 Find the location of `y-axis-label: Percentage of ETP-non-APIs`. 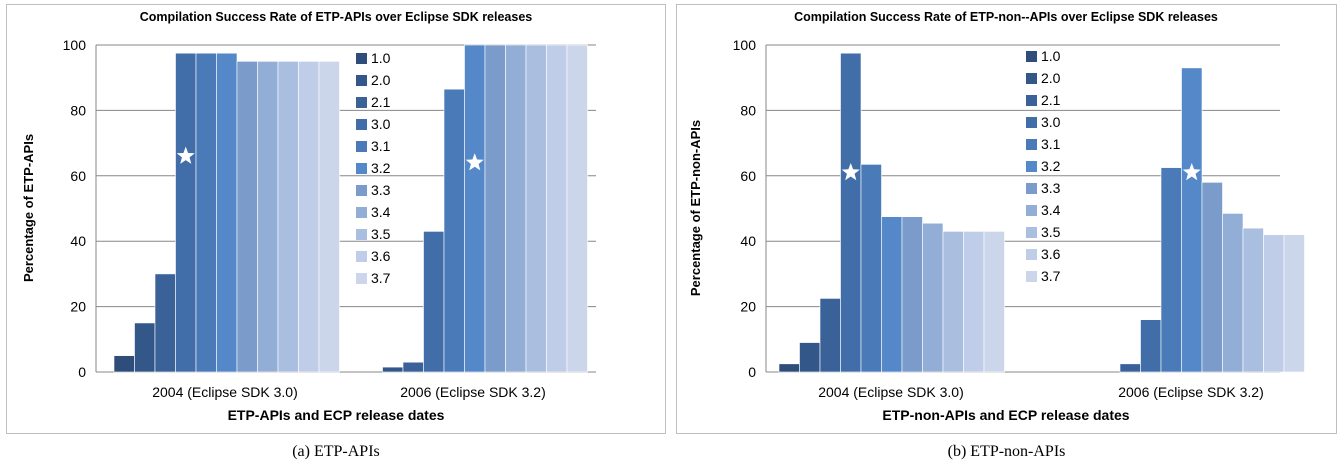

y-axis-label: Percentage of ETP-non-APIs is located at coordinates (695, 208).